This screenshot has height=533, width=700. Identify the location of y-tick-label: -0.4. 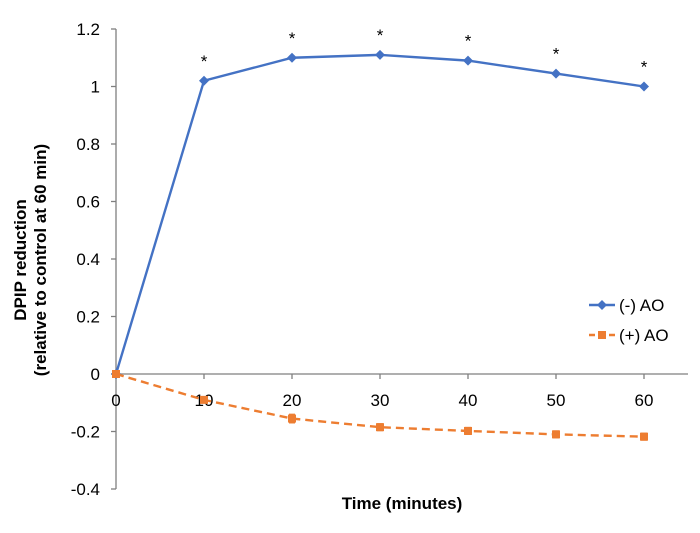
(85, 489).